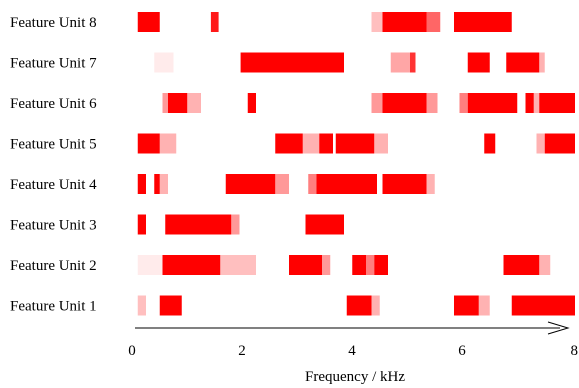  I want to click on feature-row: Feature Unit 4, so click(222, 184).